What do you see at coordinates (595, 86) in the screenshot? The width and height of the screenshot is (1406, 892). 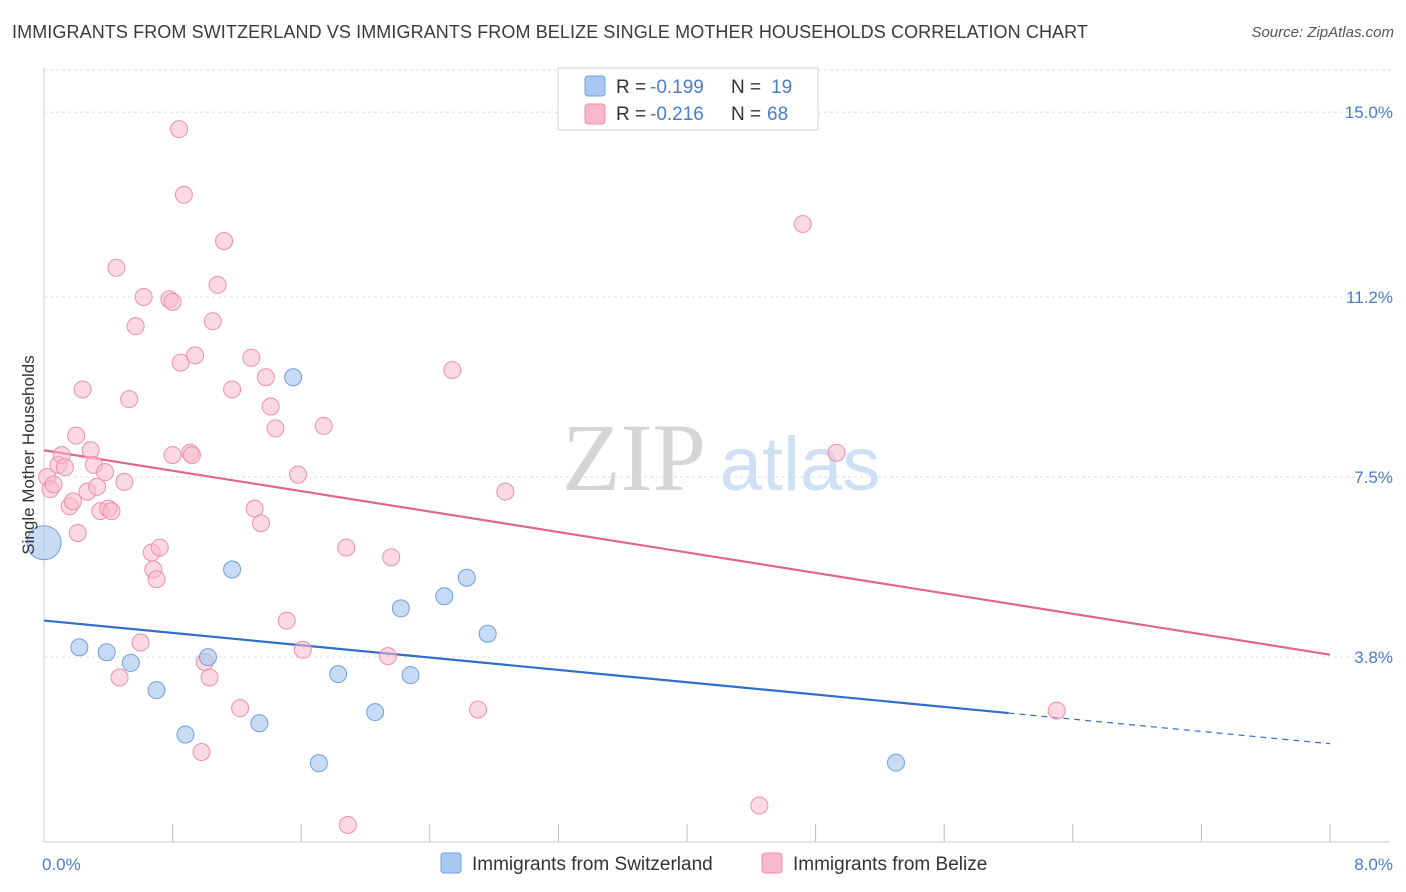 I see `legend-swatch-switzerland` at bounding box center [595, 86].